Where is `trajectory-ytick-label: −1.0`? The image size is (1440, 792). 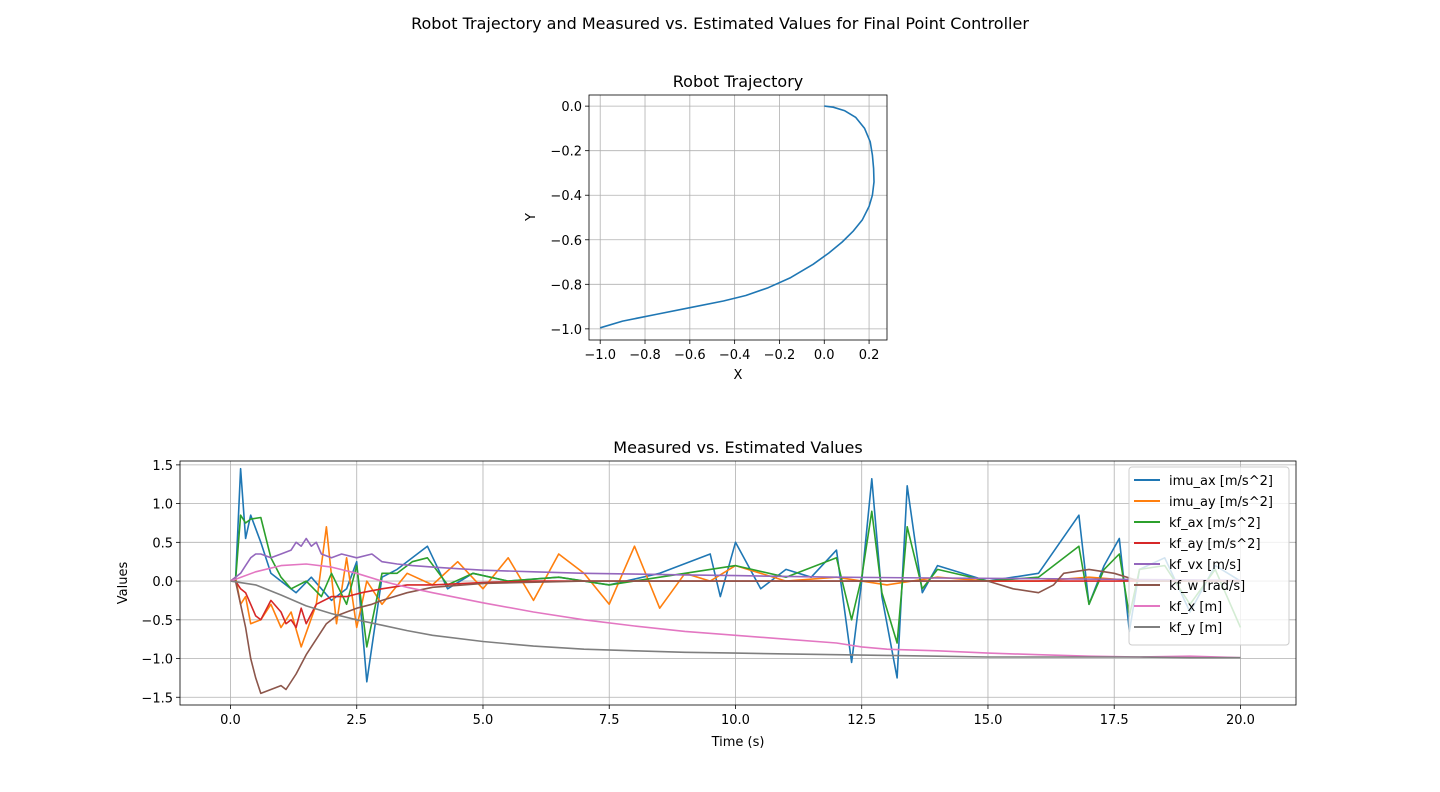
trajectory-ytick-label: −1.0 is located at coordinates (566, 330).